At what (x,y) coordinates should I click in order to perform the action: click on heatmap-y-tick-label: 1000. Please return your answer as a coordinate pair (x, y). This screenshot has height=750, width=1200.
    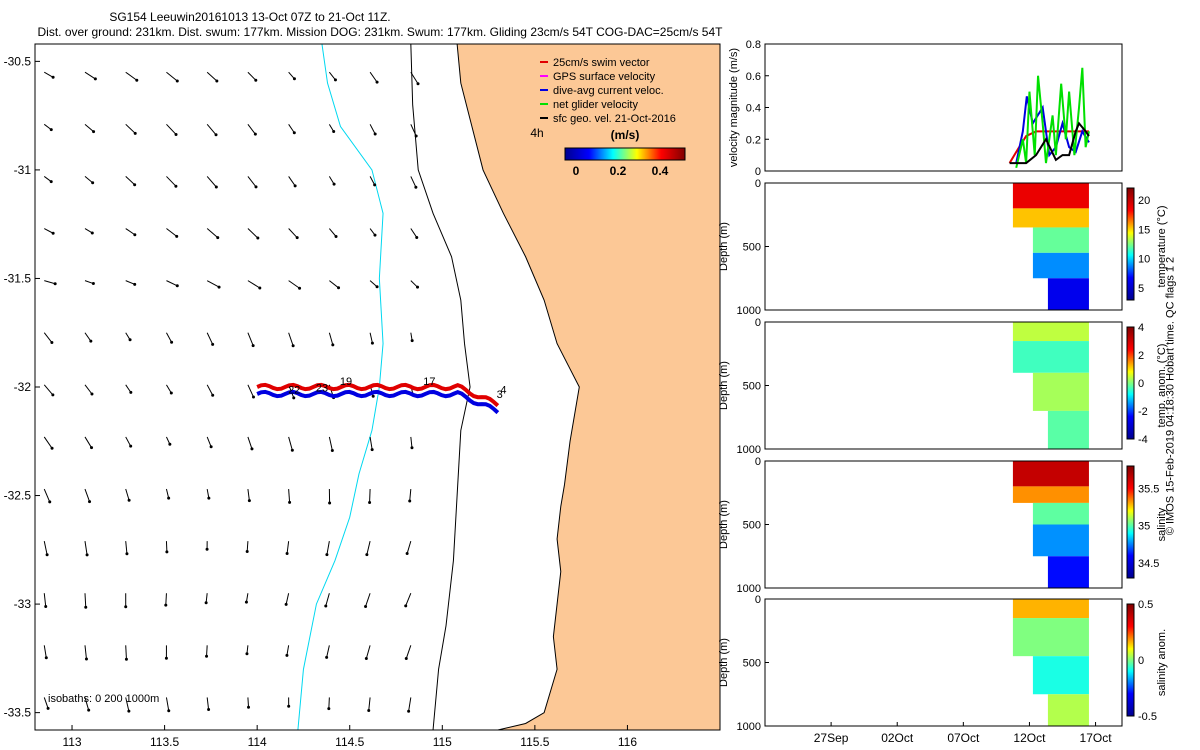
    Looking at the image, I should click on (749, 450).